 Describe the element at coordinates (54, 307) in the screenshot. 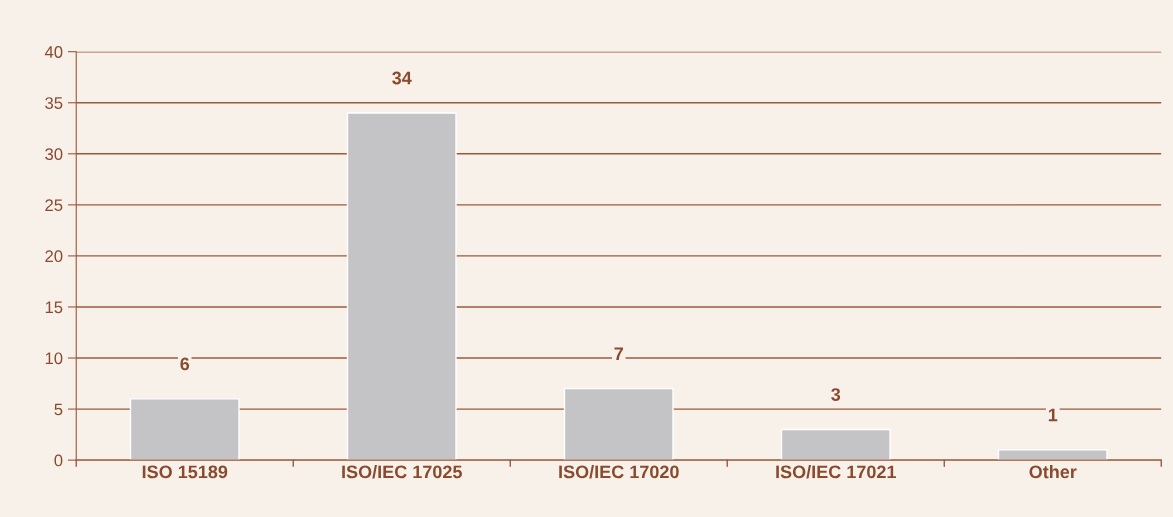

I see `y-tick-label: 15` at that location.